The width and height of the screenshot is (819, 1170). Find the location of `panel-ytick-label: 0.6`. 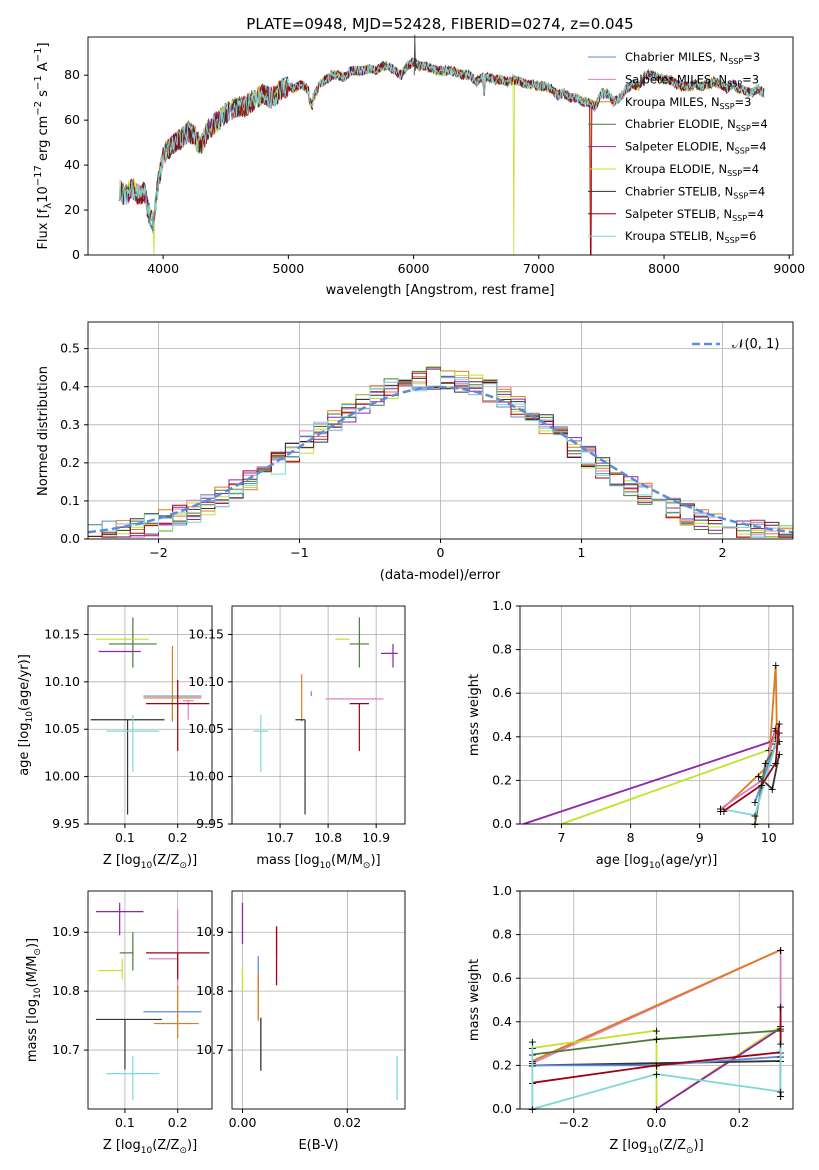

panel-ytick-label: 0.6 is located at coordinates (502, 977).